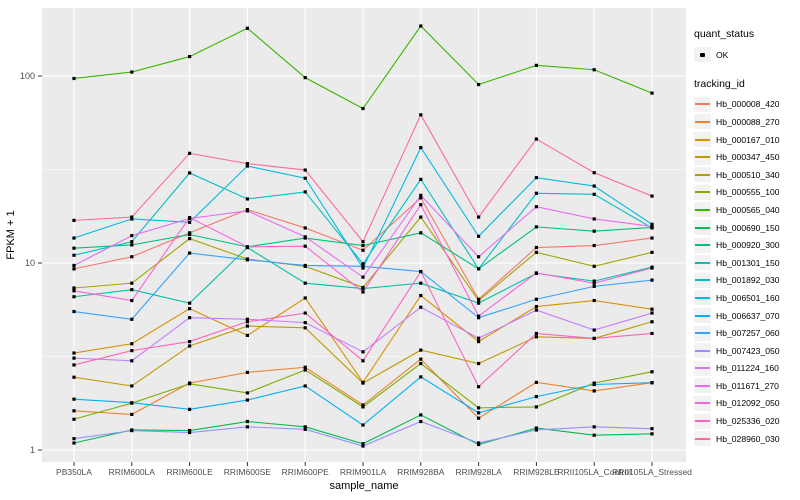  I want to click on x-tick-label: RRIM600SE, so click(248, 472).